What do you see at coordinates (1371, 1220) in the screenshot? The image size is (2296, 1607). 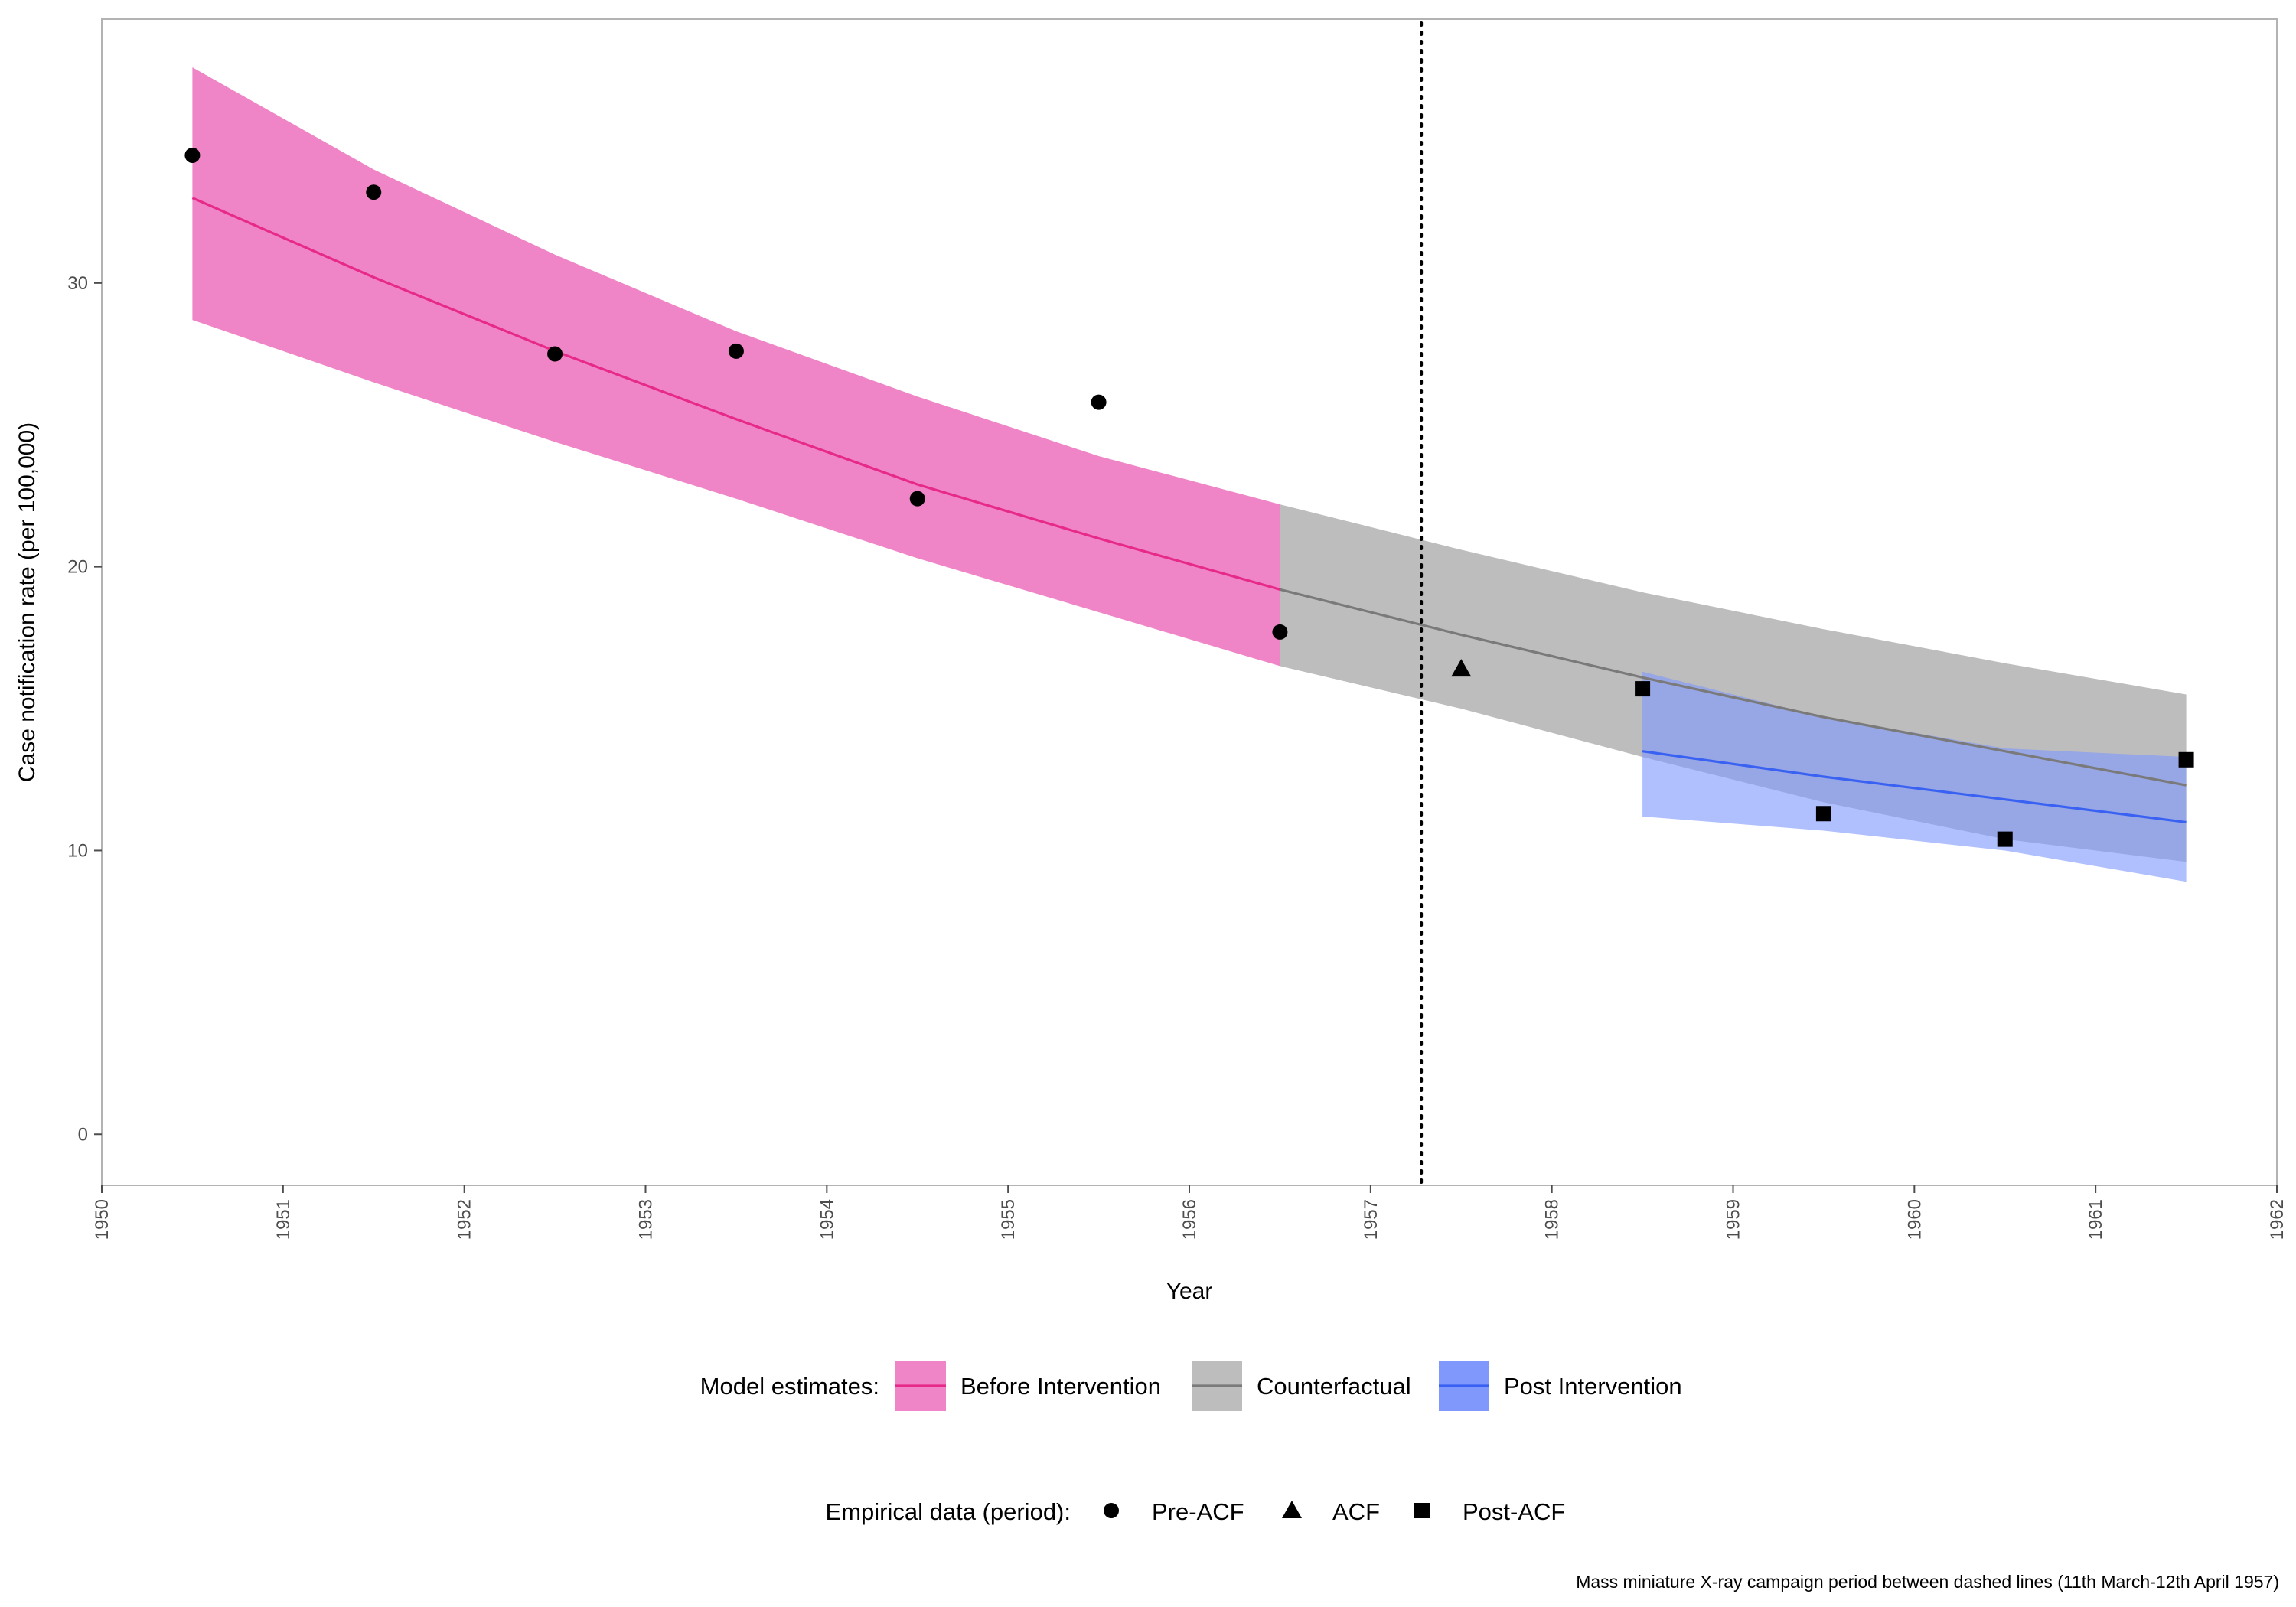 I see `x-tick-label: 1957` at bounding box center [1371, 1220].